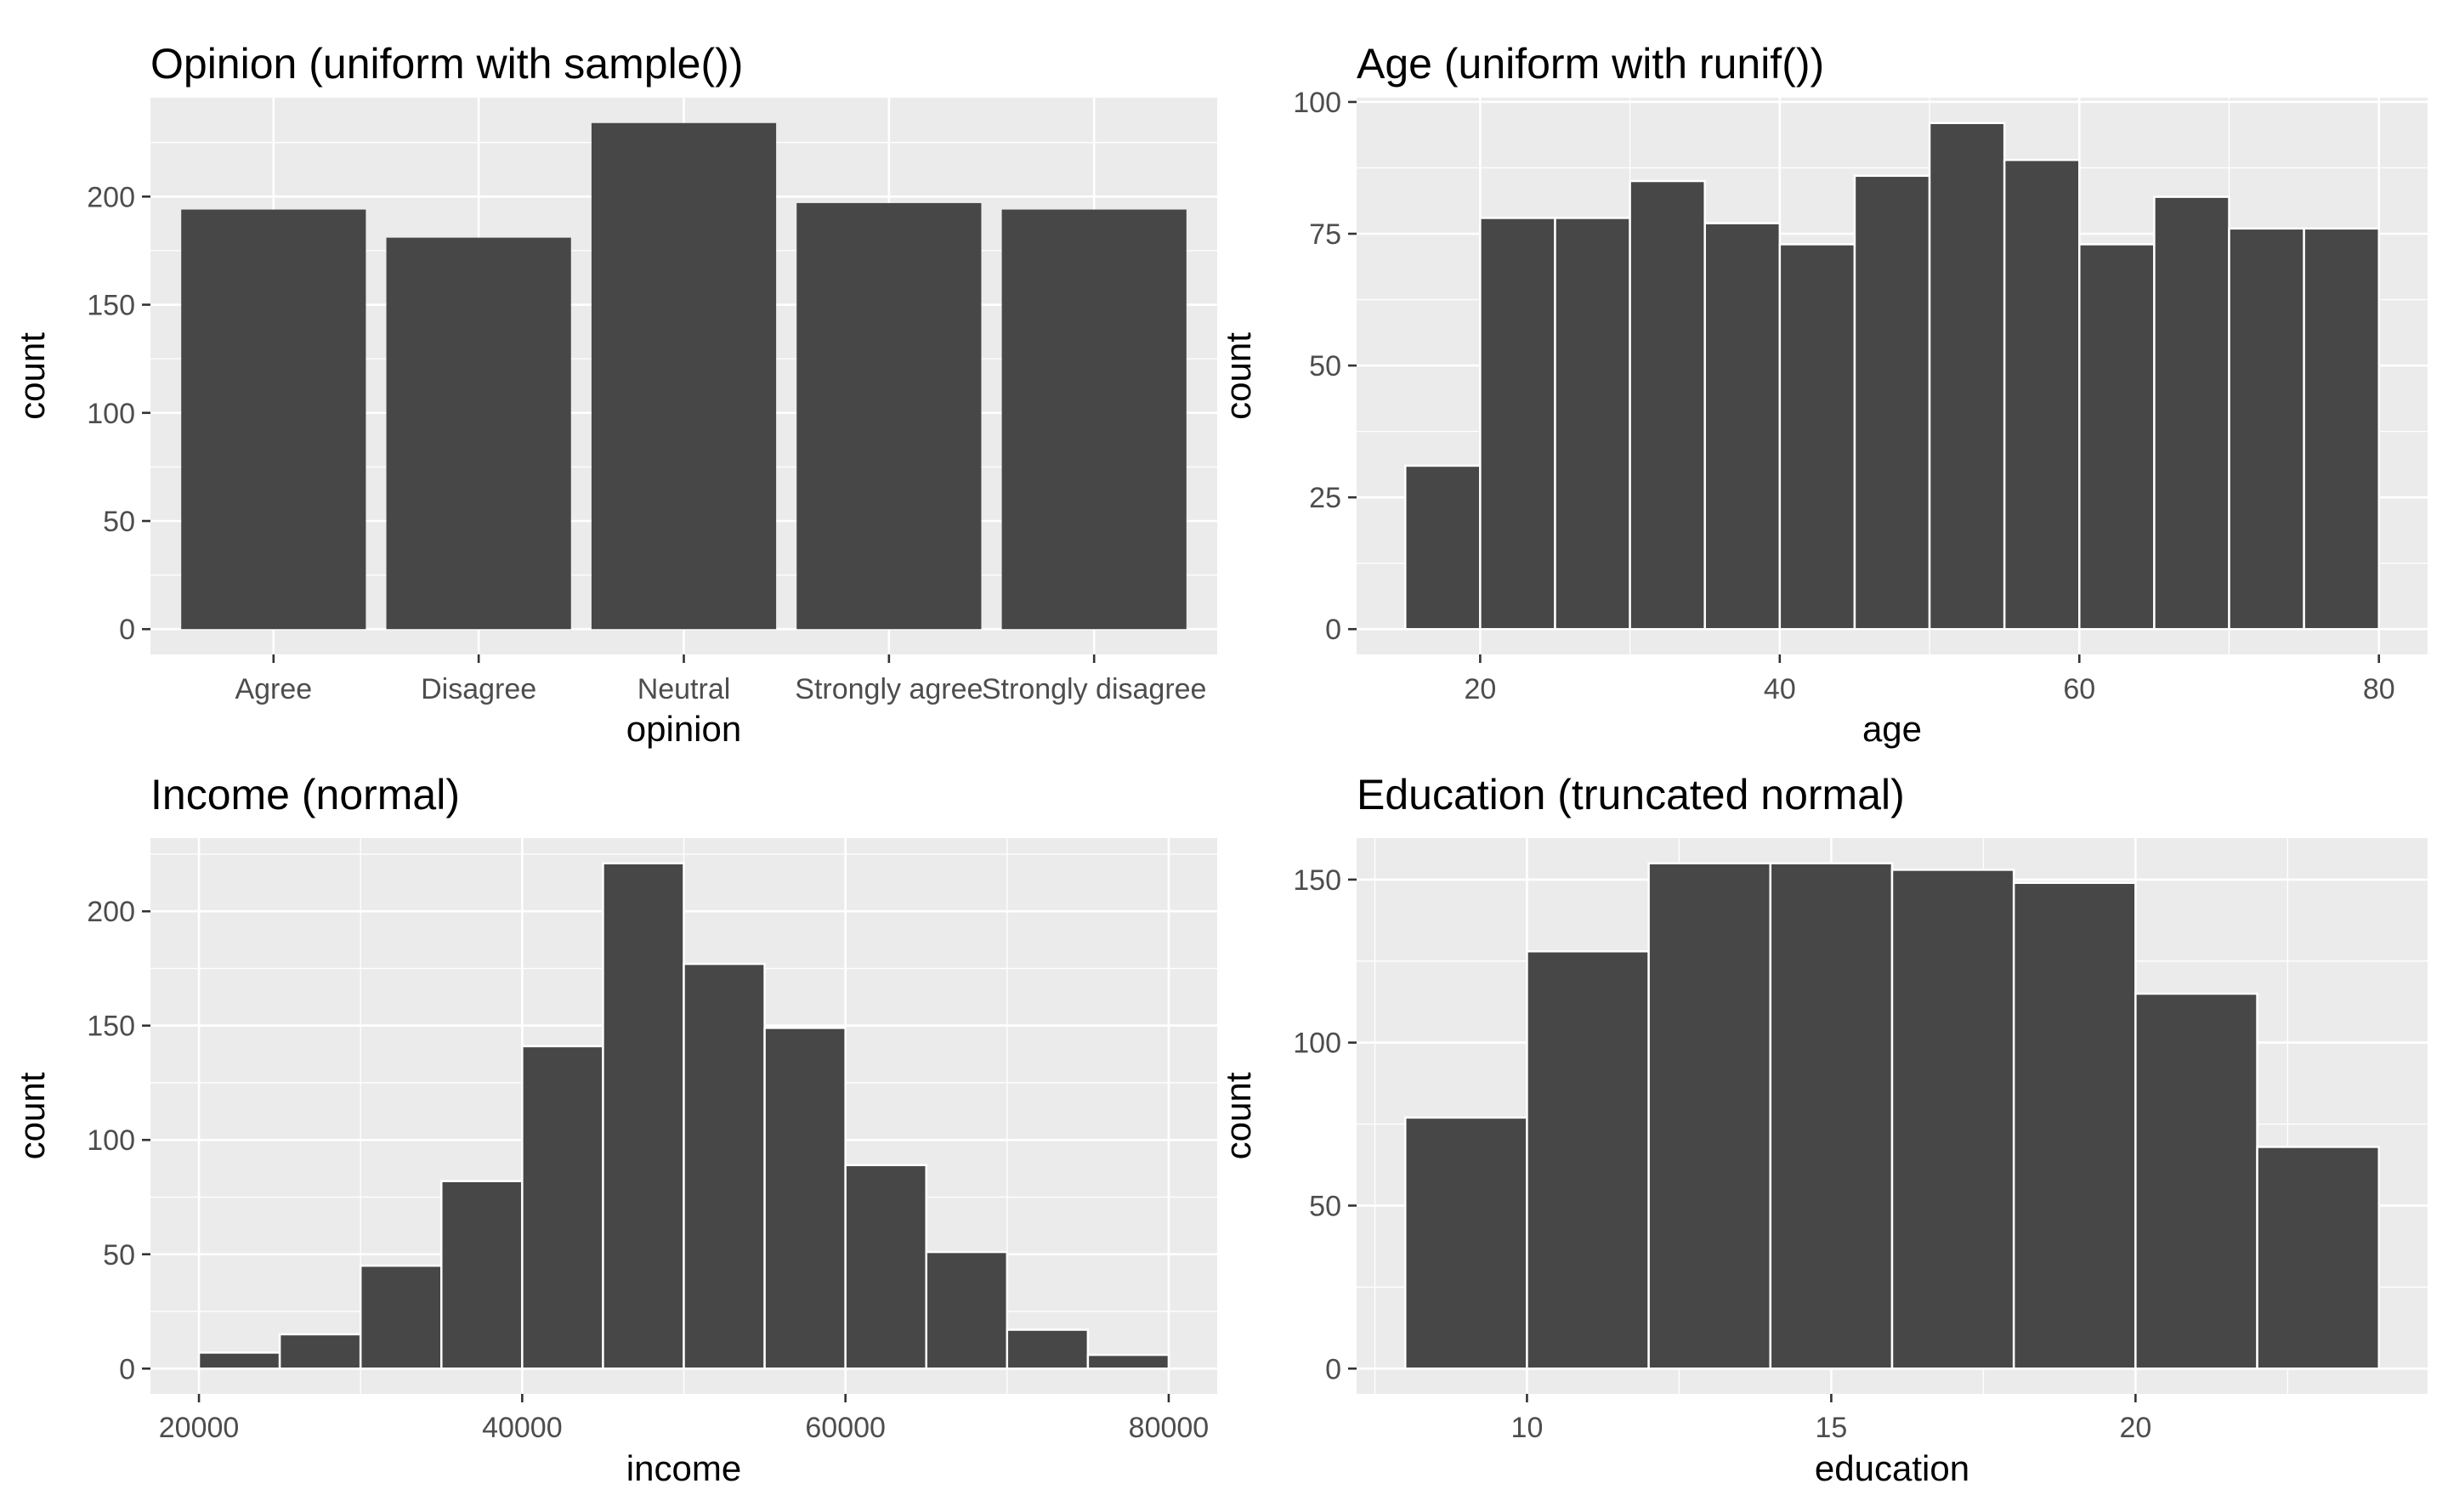 The height and width of the screenshot is (1512, 2448). Describe the element at coordinates (684, 689) in the screenshot. I see `x-tick-label: Neutral` at that location.